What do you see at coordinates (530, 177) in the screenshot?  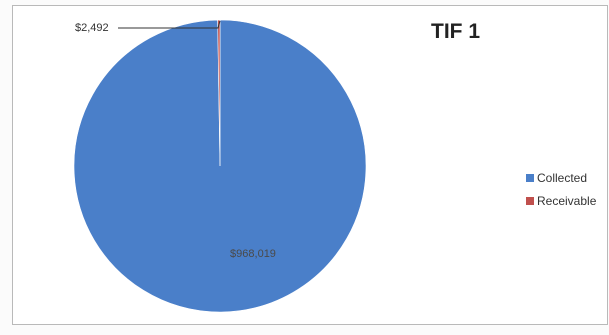 I see `legend-swatch-collected` at bounding box center [530, 177].